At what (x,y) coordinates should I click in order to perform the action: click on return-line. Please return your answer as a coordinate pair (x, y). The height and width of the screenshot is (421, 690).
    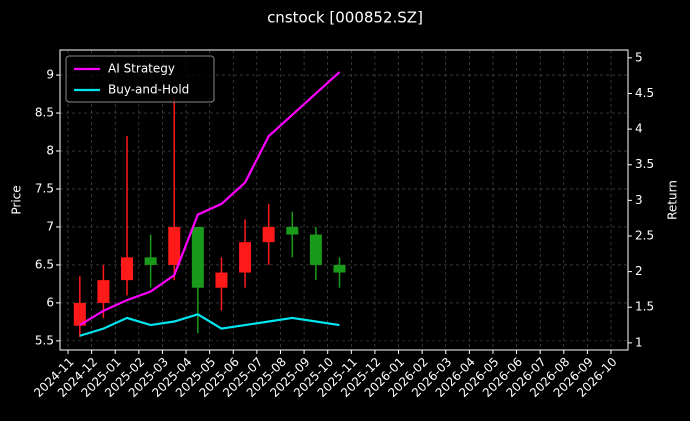
    Looking at the image, I should click on (209, 325).